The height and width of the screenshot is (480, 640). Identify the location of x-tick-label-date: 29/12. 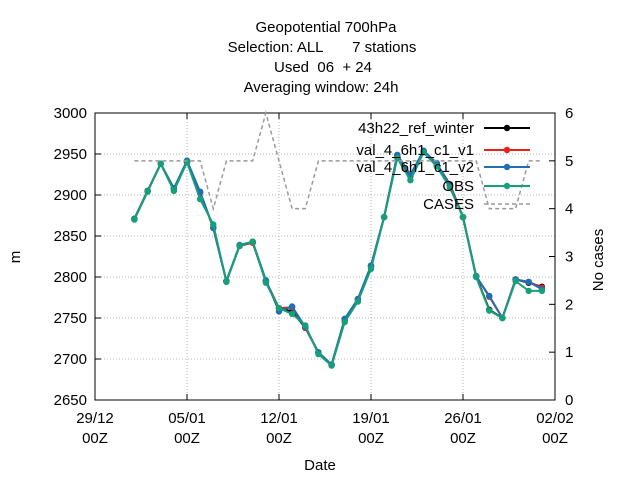
(95, 418).